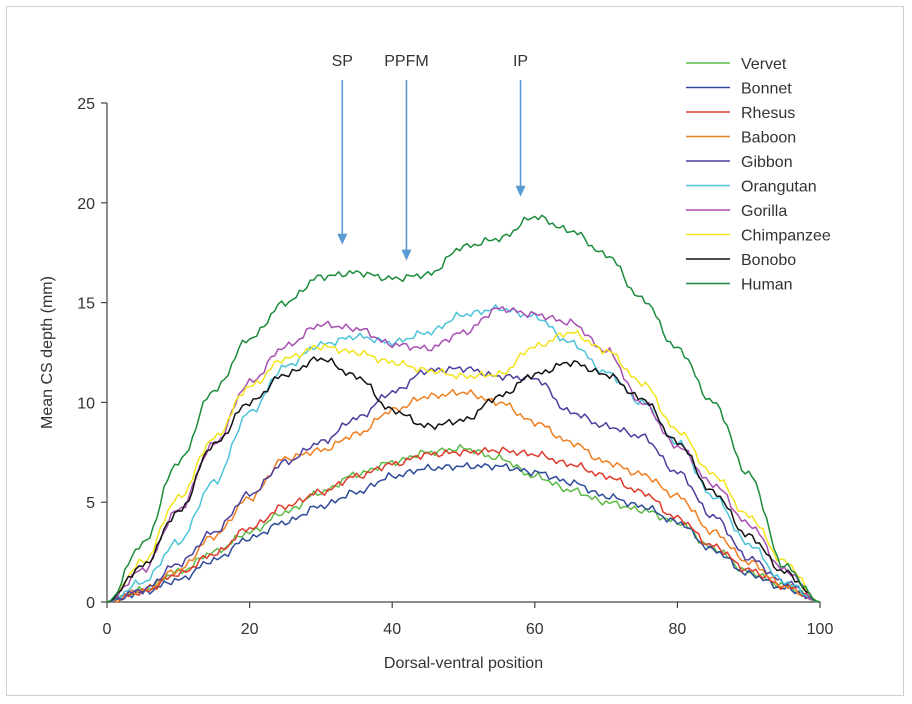  Describe the element at coordinates (47, 352) in the screenshot. I see `y-axis-title: Mean CS depth (mm)` at that location.